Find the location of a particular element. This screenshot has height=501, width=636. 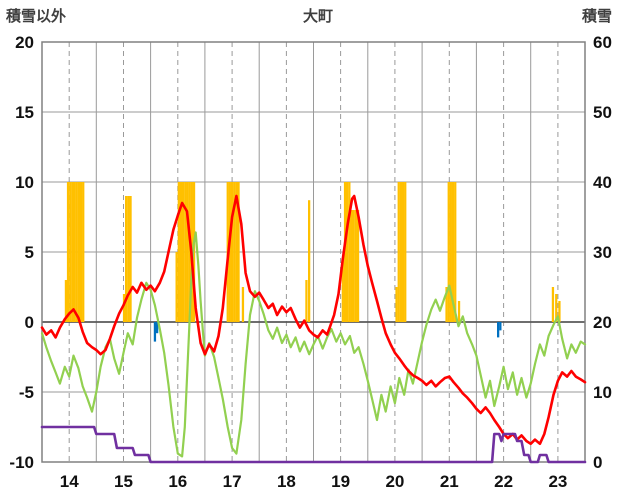

right-axis-tick: 10 is located at coordinates (602, 392).